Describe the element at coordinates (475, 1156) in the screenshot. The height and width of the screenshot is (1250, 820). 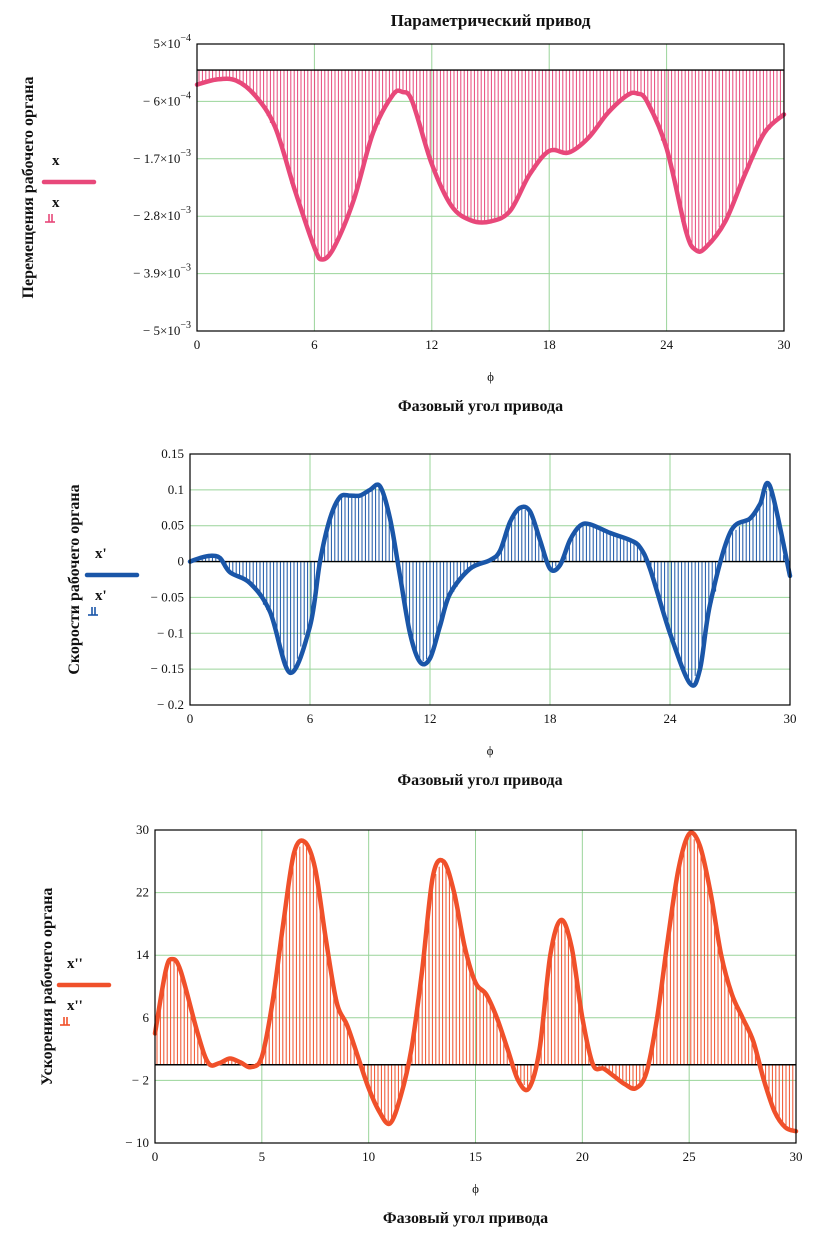
I see `x-tick-label: 15` at that location.